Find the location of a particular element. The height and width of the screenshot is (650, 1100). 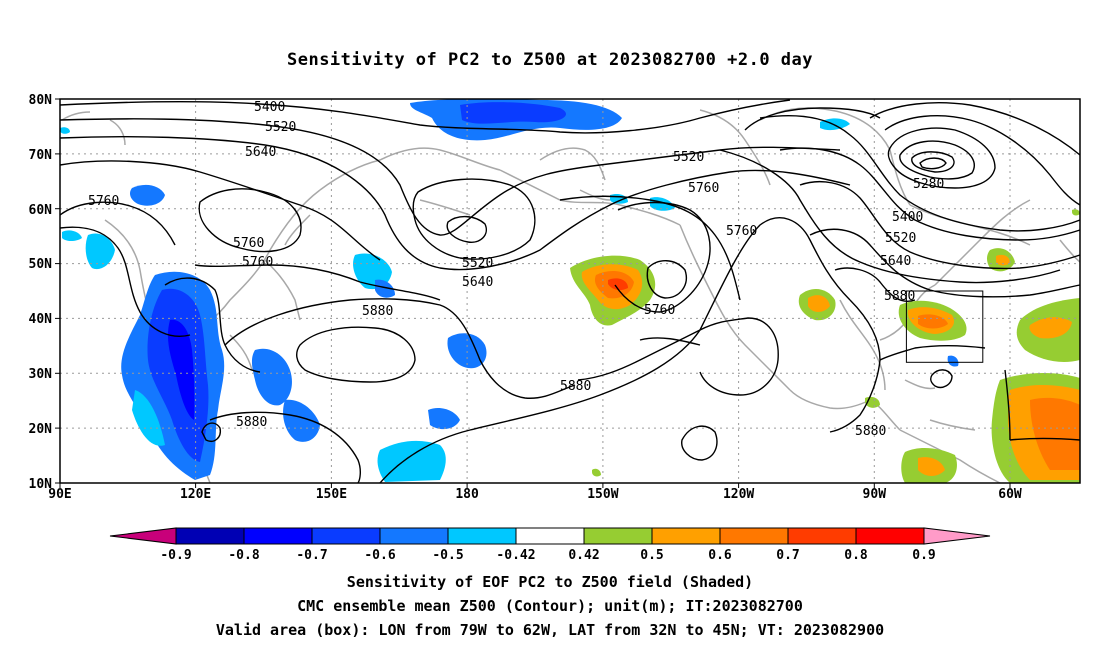

colorbar-label: -0.5 is located at coordinates (447, 555).